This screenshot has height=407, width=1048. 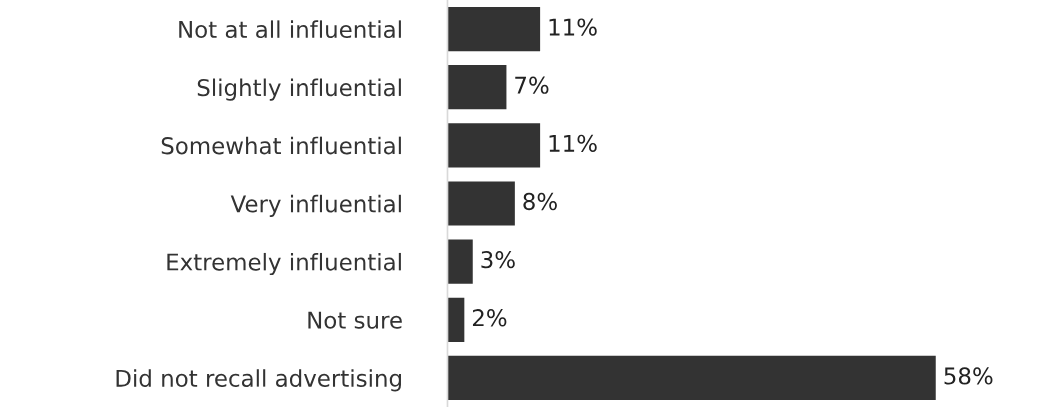 I want to click on y-tick-label: Not sure, so click(x=355, y=320).